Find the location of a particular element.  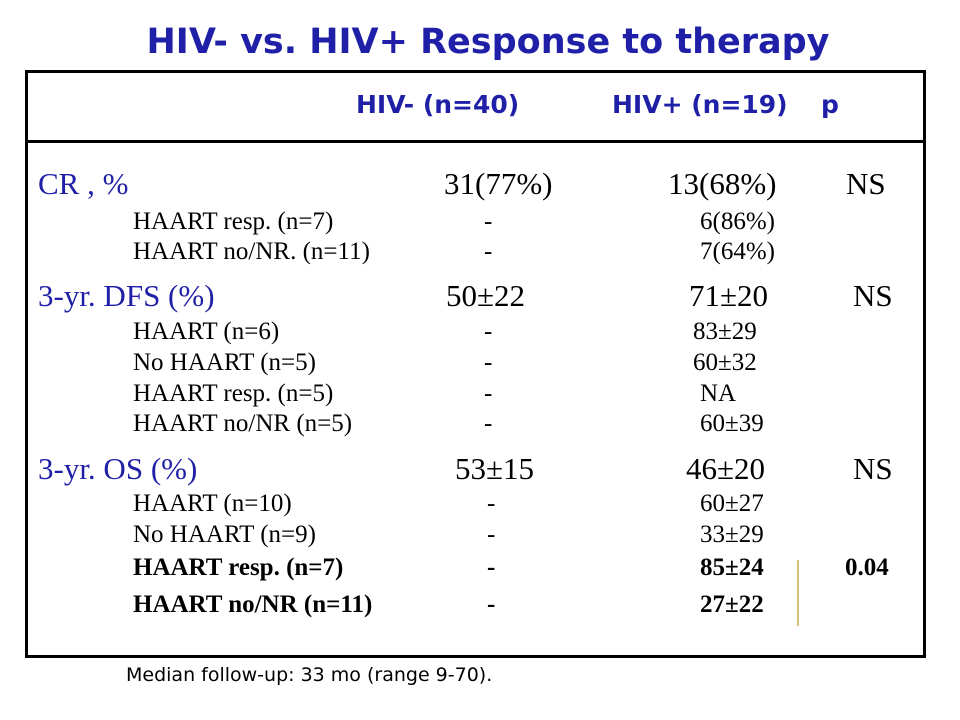

hiv-positive-value: 60±32 is located at coordinates (725, 362).